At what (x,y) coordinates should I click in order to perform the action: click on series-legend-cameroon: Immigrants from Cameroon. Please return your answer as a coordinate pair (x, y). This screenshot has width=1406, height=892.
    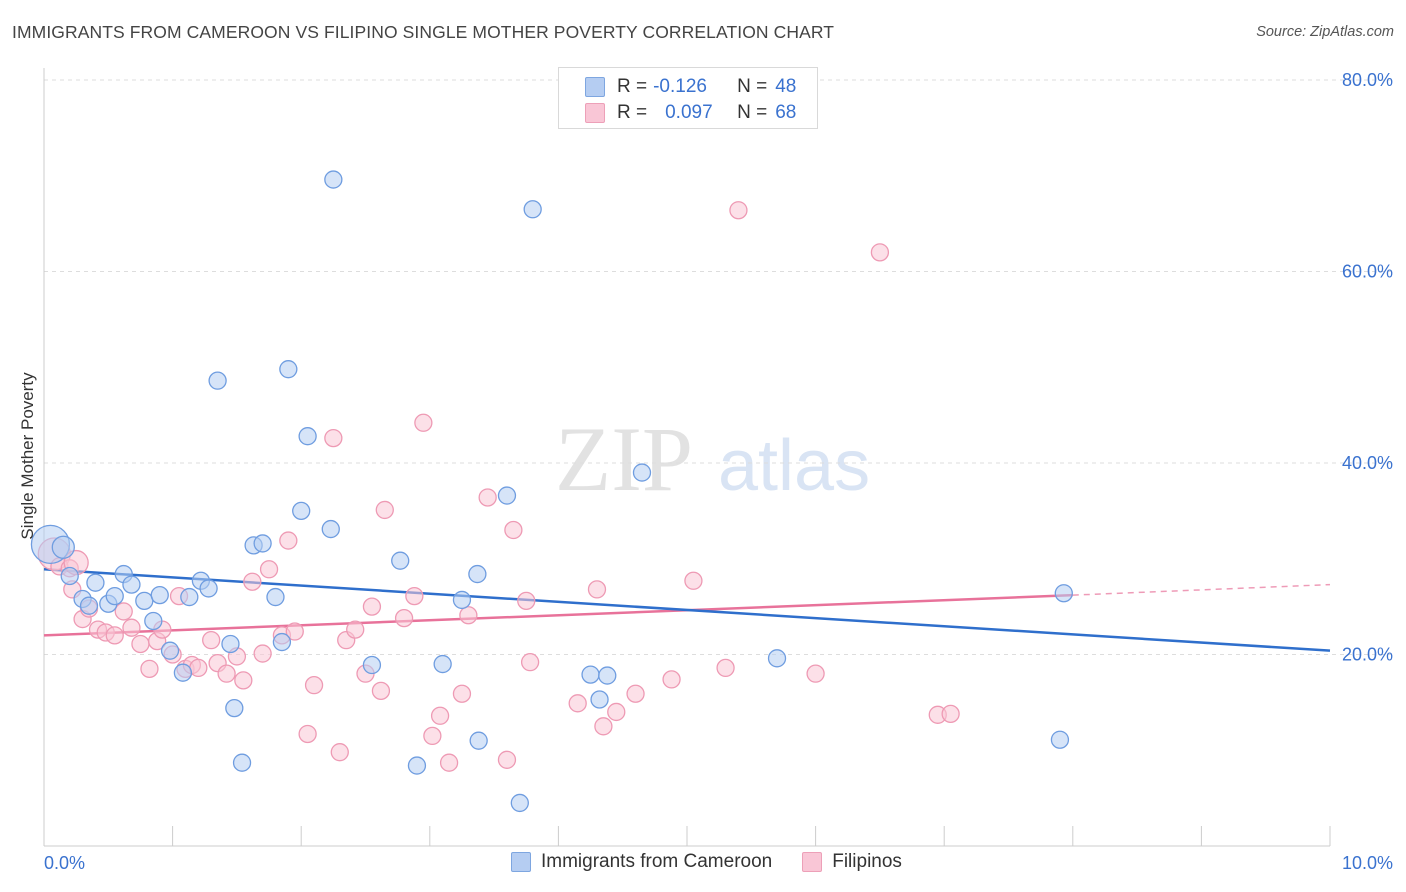
    Looking at the image, I should click on (641, 862).